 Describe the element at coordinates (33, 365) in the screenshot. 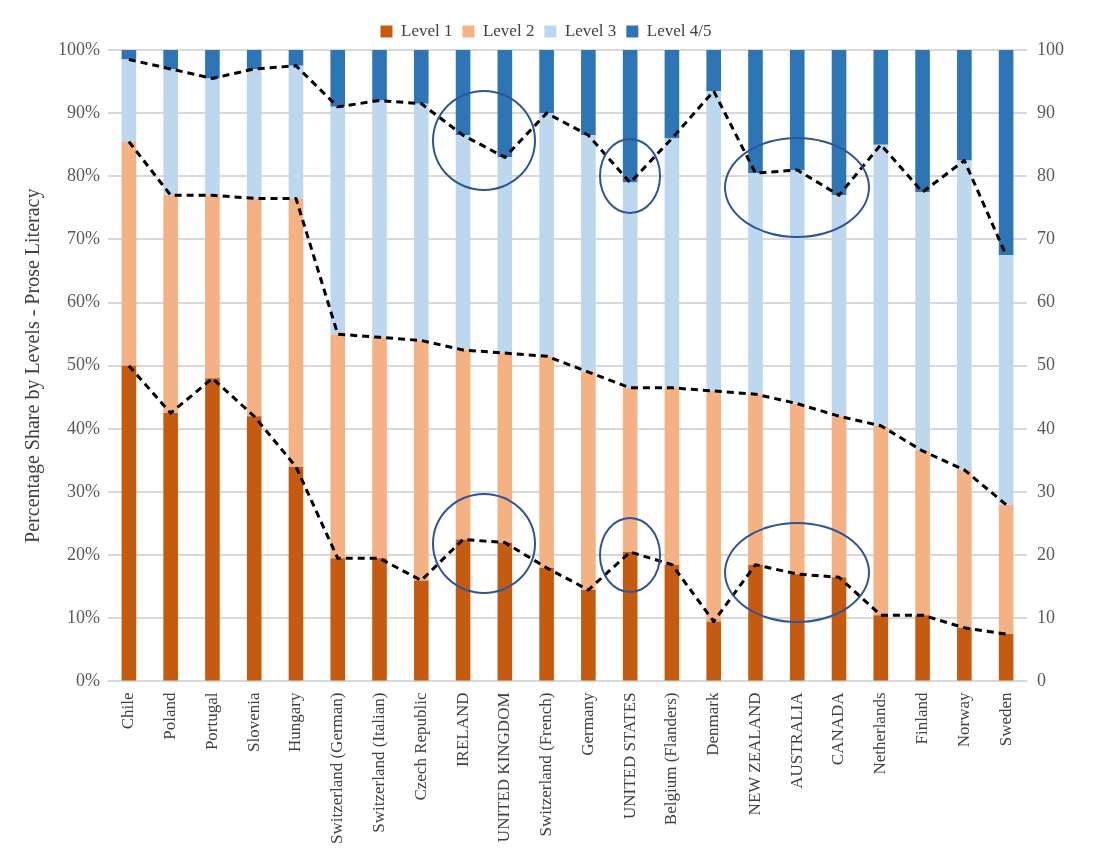

I see `y-axis-title: Percentage Share by Levels - Prose Literacy` at that location.